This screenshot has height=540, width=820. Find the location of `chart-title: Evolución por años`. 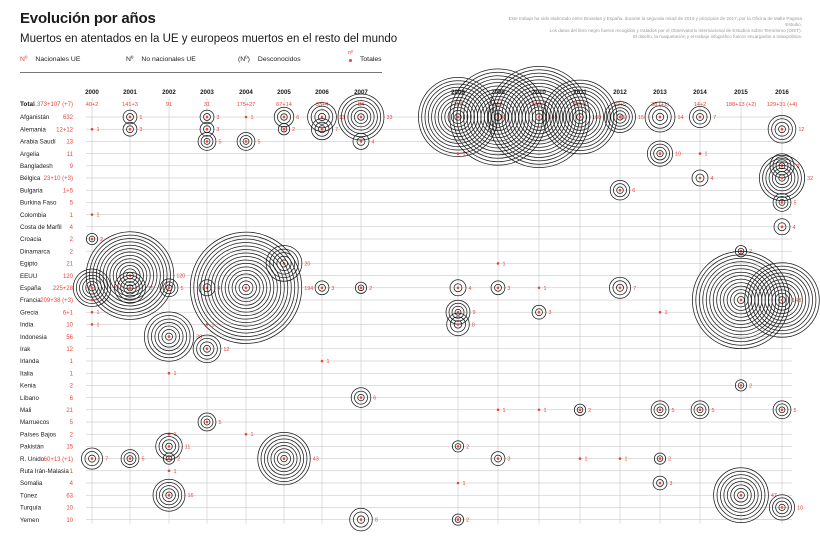

chart-title: Evolución por años is located at coordinates (88, 18).